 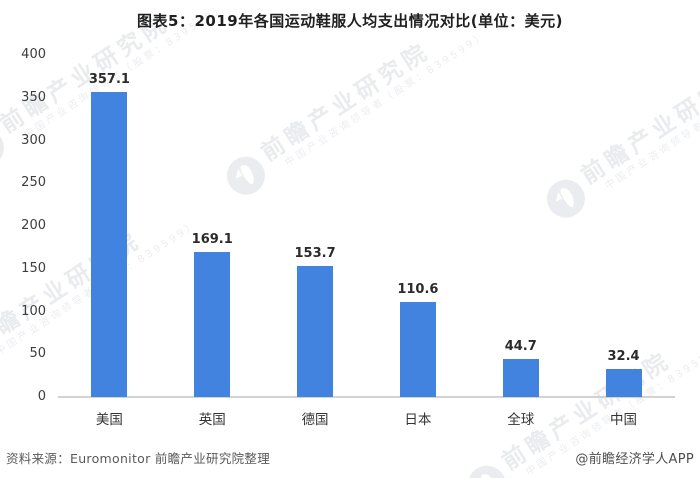 I want to click on bar-column: 110.6 日本, so click(x=417, y=241).